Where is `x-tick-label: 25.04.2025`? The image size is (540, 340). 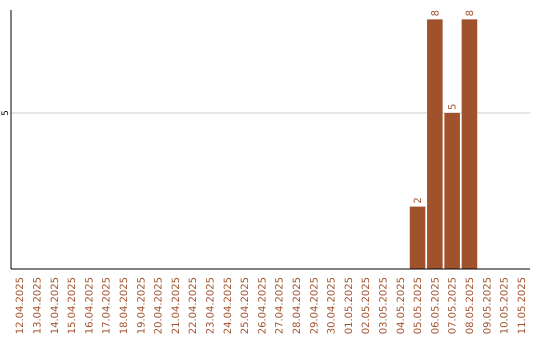 x-tick-label: 25.04.2025 is located at coordinates (246, 305).